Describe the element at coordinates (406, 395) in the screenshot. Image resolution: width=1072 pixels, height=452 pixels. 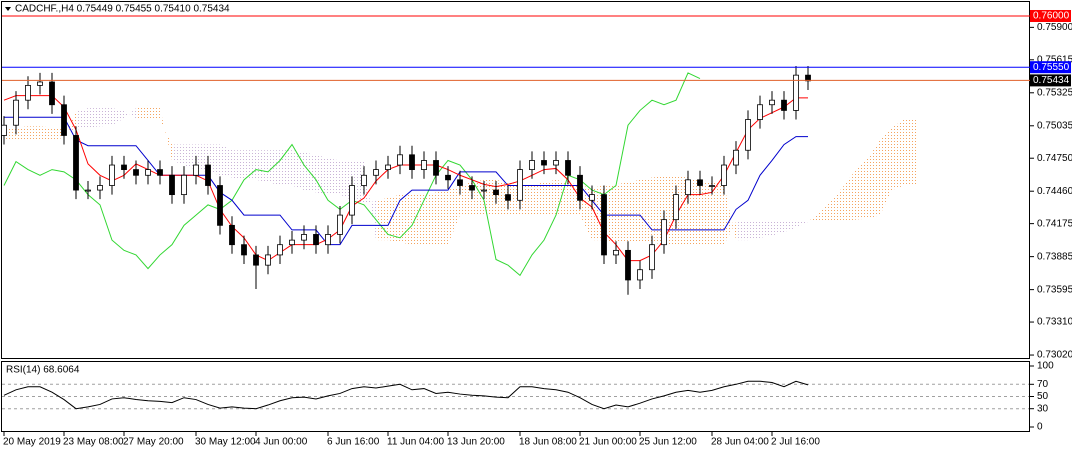
I see `rsi-line` at that location.